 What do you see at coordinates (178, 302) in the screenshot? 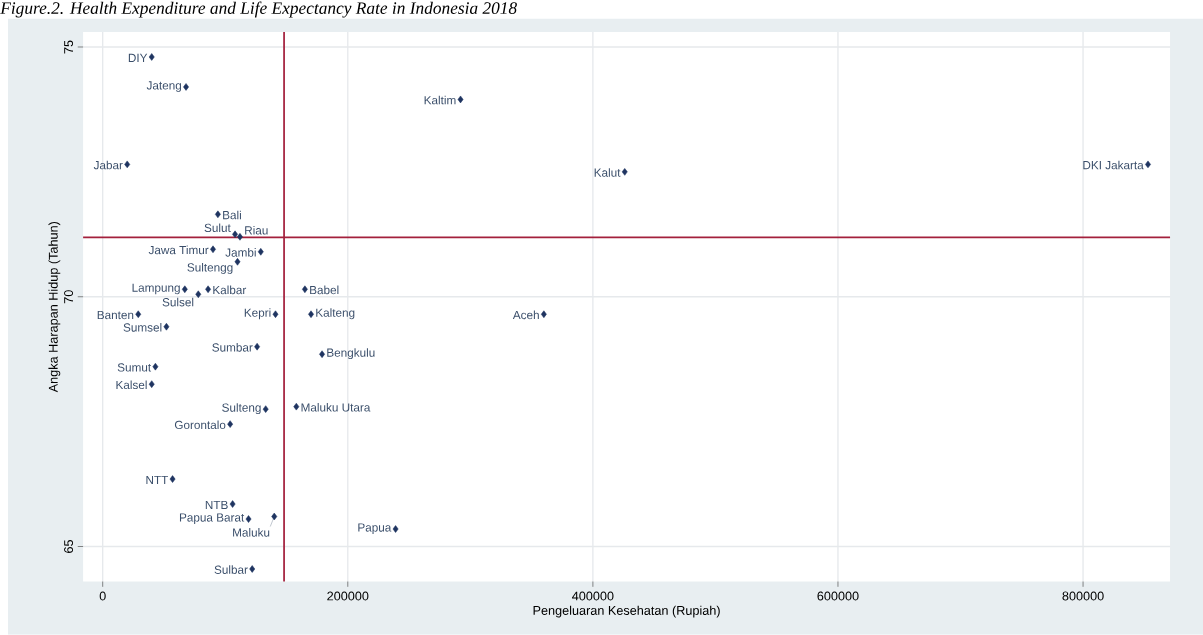
I see `annotation: Sulsel` at bounding box center [178, 302].